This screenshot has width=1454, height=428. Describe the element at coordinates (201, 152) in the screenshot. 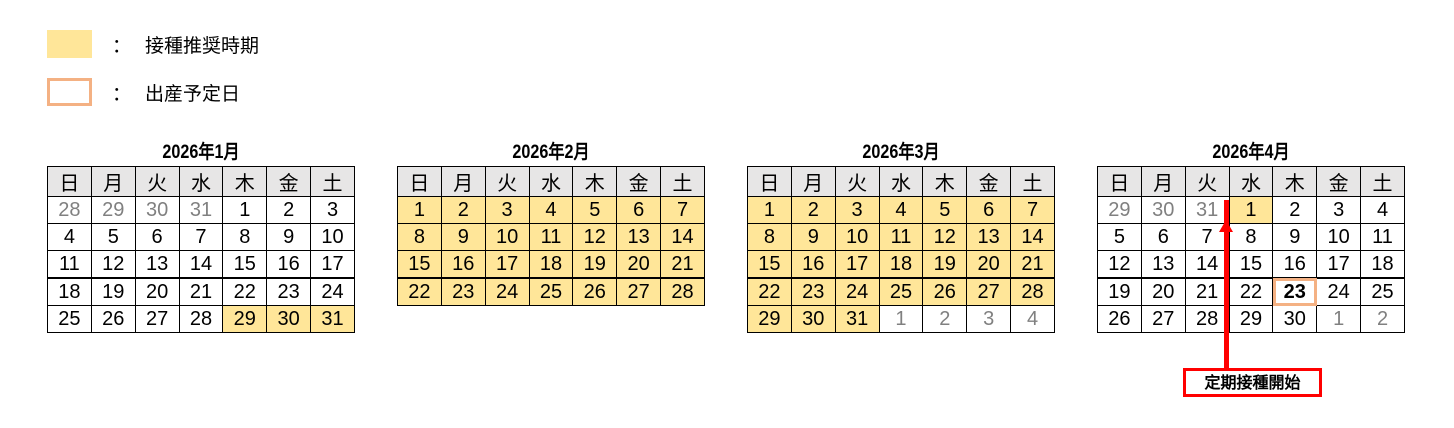

I see `month-title: 2026年1月` at that location.